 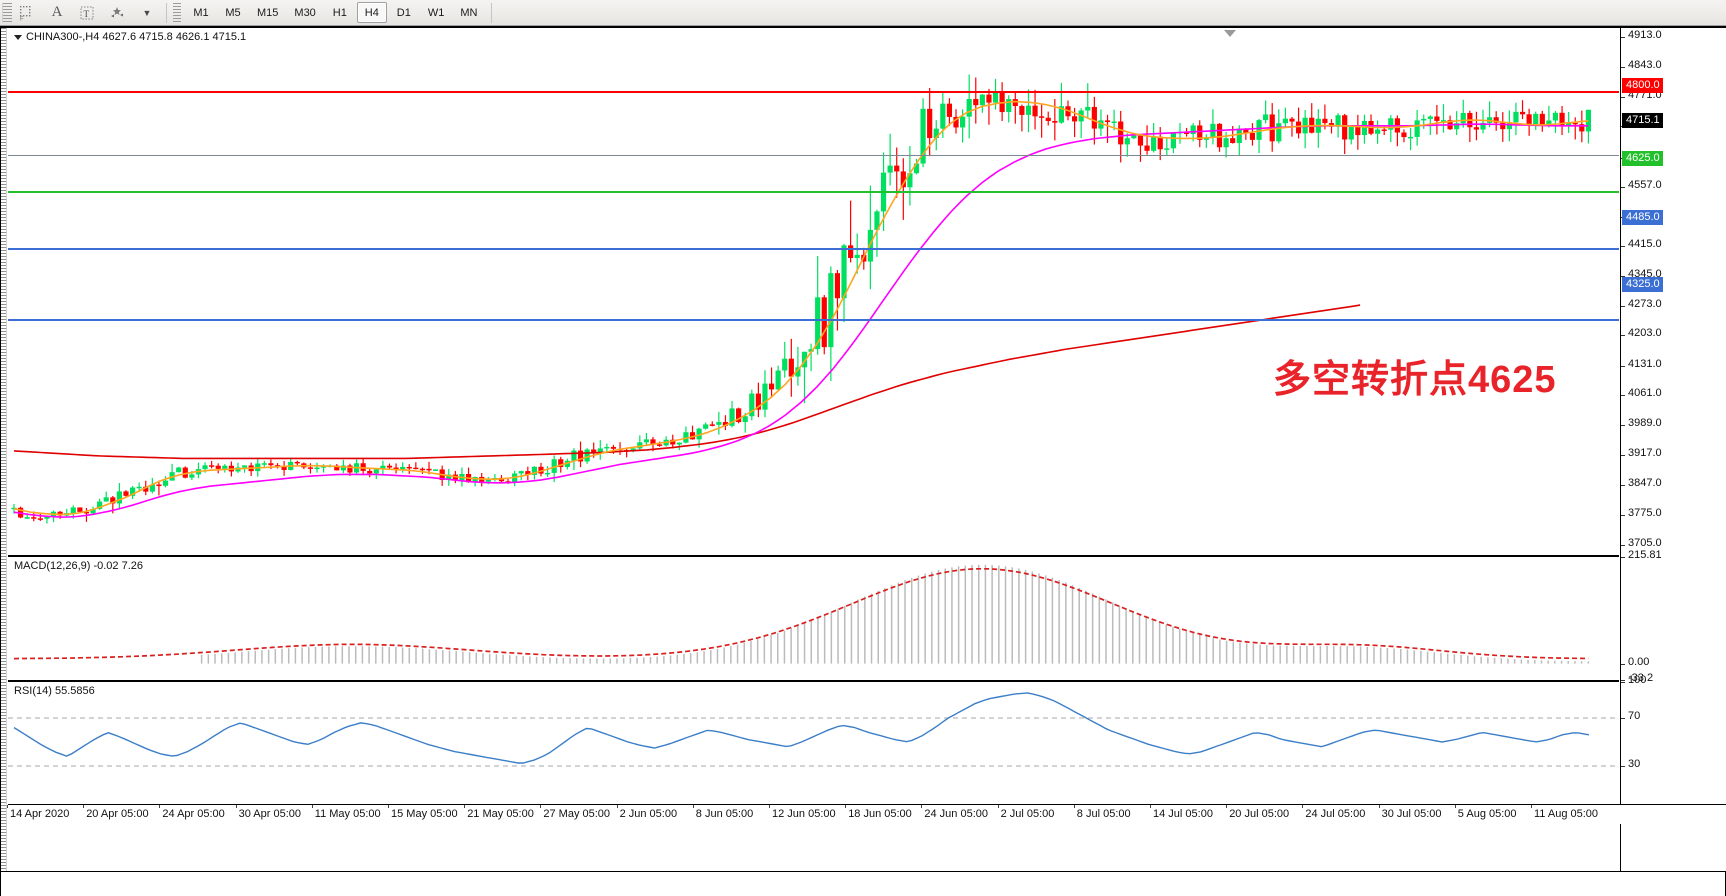 What do you see at coordinates (804, 814) in the screenshot?
I see `time-axis-label: 12 Jun 05:00` at bounding box center [804, 814].